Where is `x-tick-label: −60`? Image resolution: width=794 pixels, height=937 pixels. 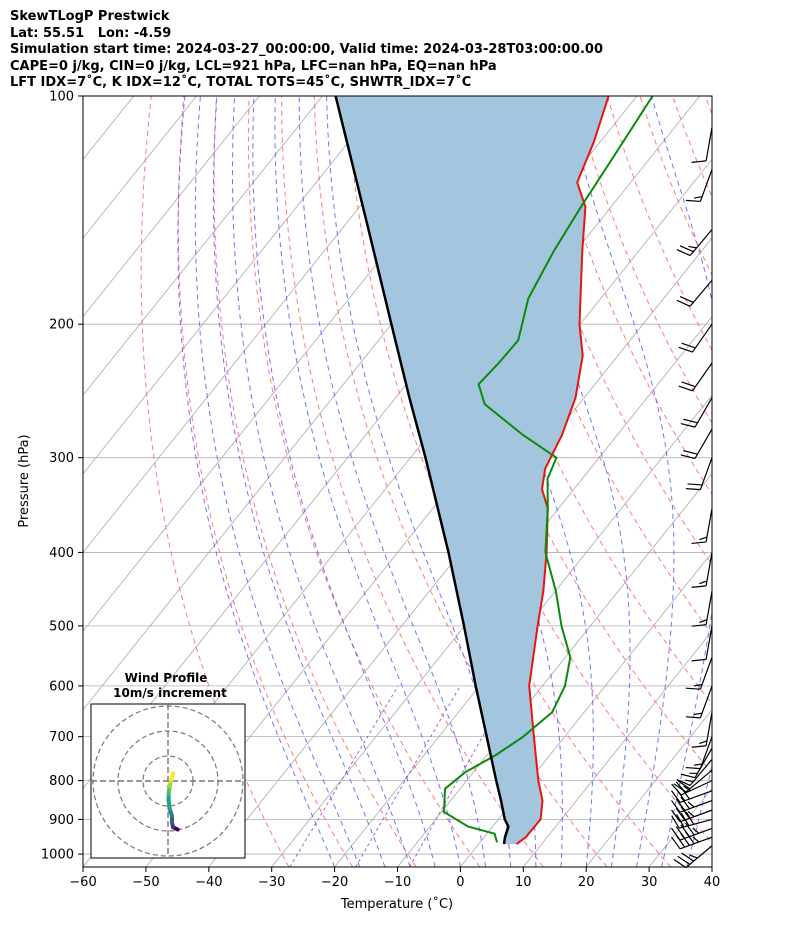
x-tick-label: −60 is located at coordinates (82, 882).